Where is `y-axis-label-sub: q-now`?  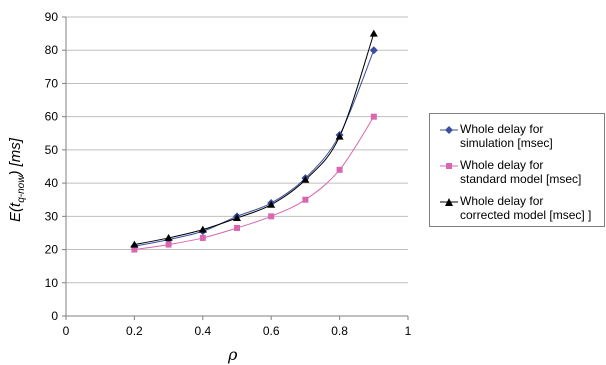
y-axis-label-sub: q-now is located at coordinates (21, 189).